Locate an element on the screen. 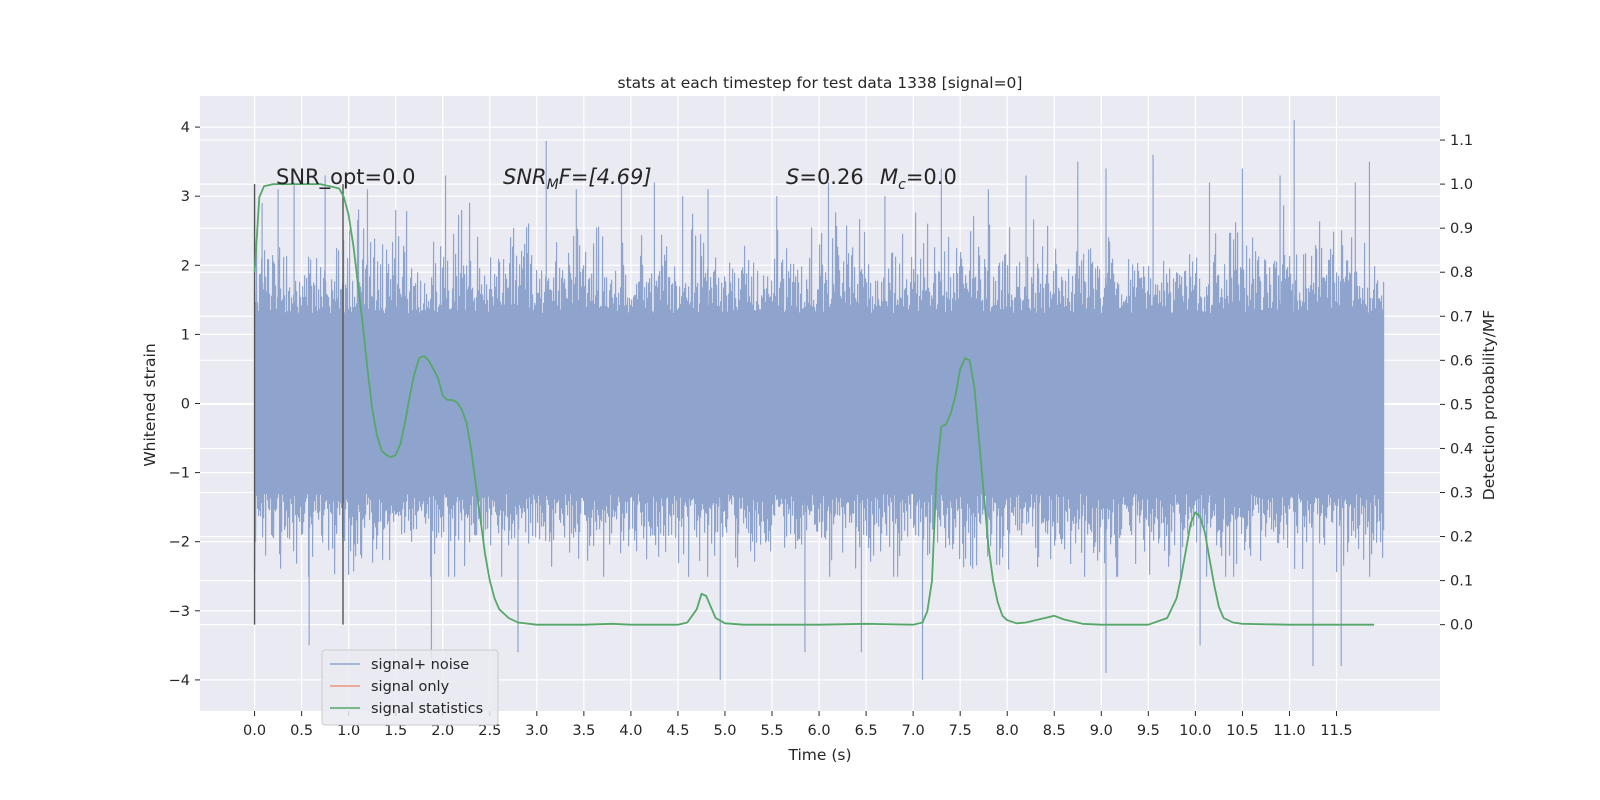 Image resolution: width=1600 pixels, height=800 pixels. x-tick-label: 11.0 is located at coordinates (1289, 731).